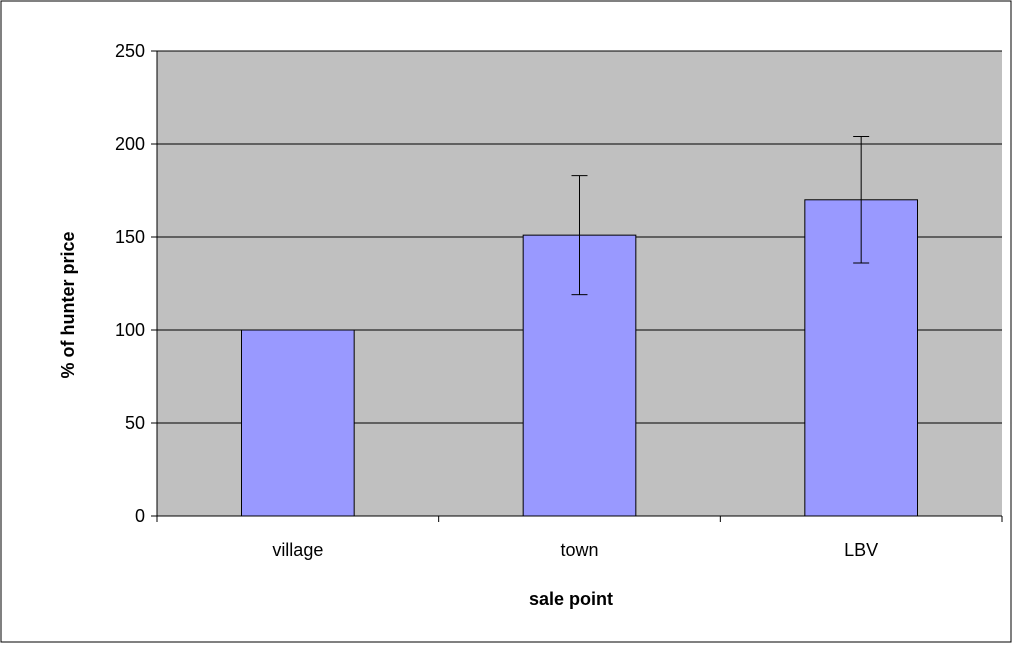 This screenshot has width=1012, height=648. Describe the element at coordinates (135, 423) in the screenshot. I see `y-tick-label: 50` at that location.